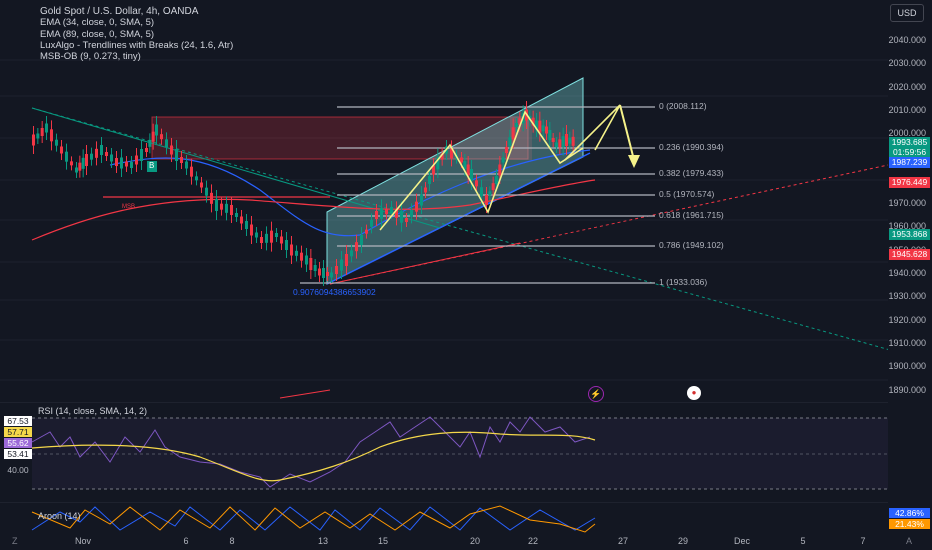 The image size is (932, 550). Describe the element at coordinates (863, 541) in the screenshot. I see `time-axis-label: 7` at that location.